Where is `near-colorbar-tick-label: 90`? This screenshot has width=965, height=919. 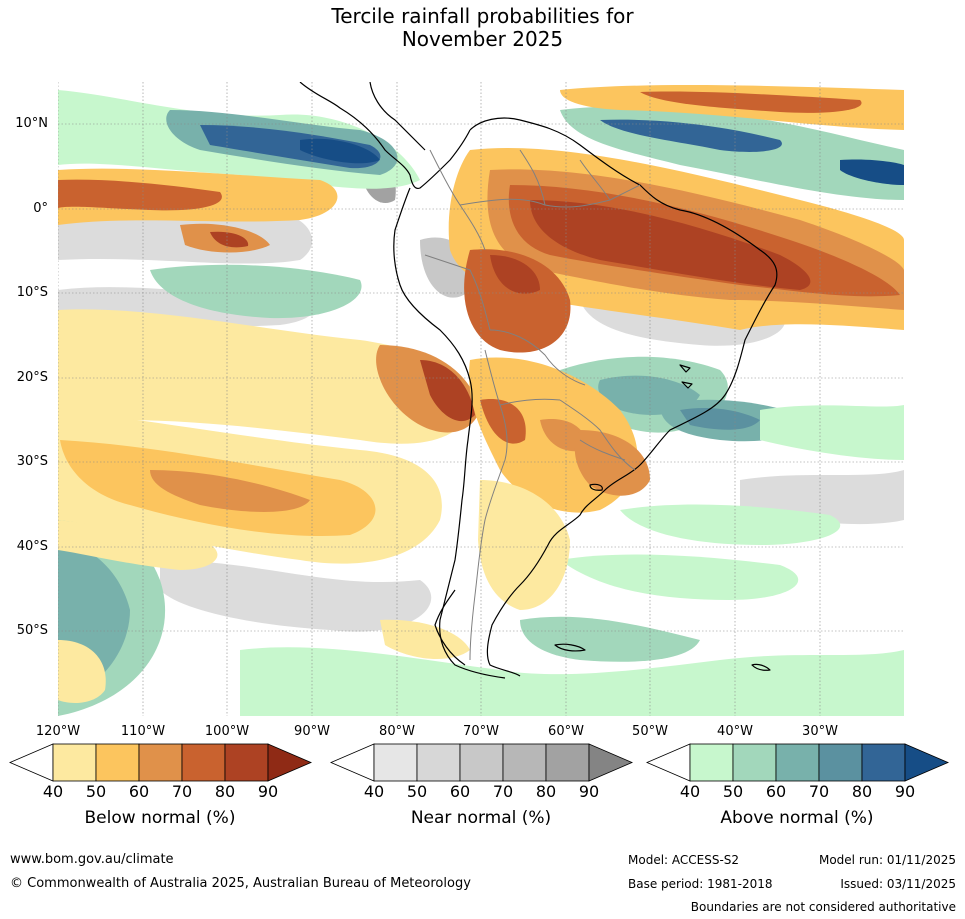
near-colorbar-tick-label: 90 is located at coordinates (589, 791).